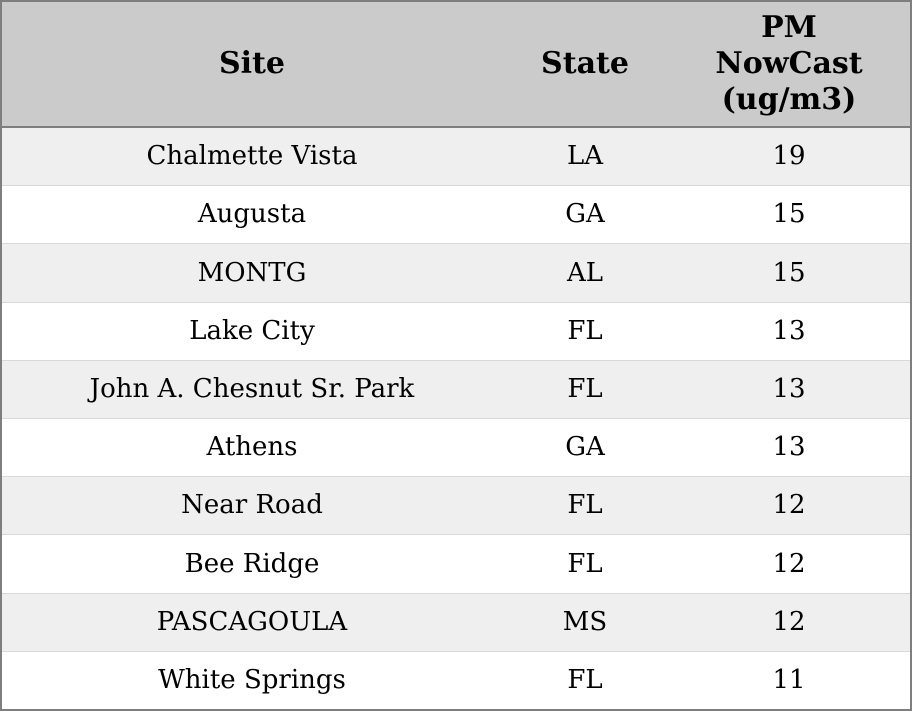  I want to click on site-cell: John A. Chesnut Sr. Park, so click(252, 389).